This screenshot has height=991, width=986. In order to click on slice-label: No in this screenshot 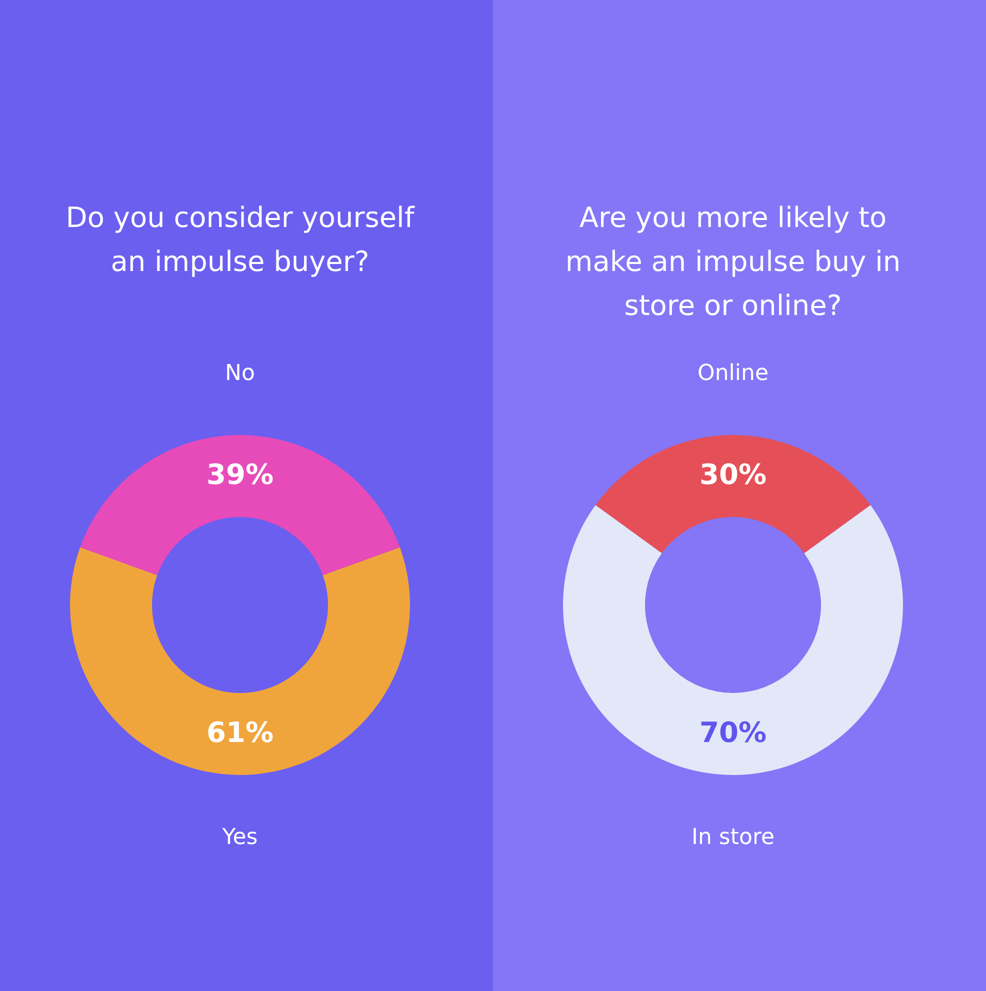, I will do `click(240, 373)`.